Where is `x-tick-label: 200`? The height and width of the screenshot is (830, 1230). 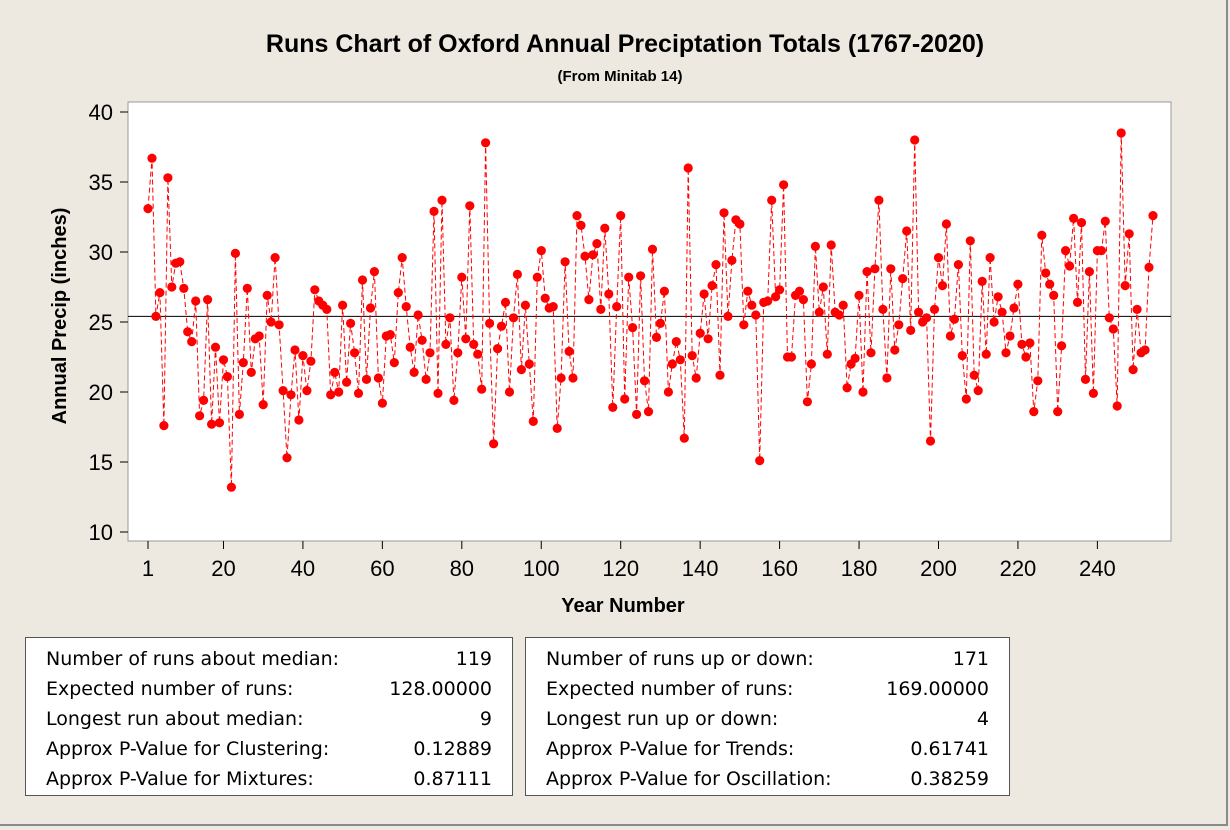 x-tick-label: 200 is located at coordinates (938, 568).